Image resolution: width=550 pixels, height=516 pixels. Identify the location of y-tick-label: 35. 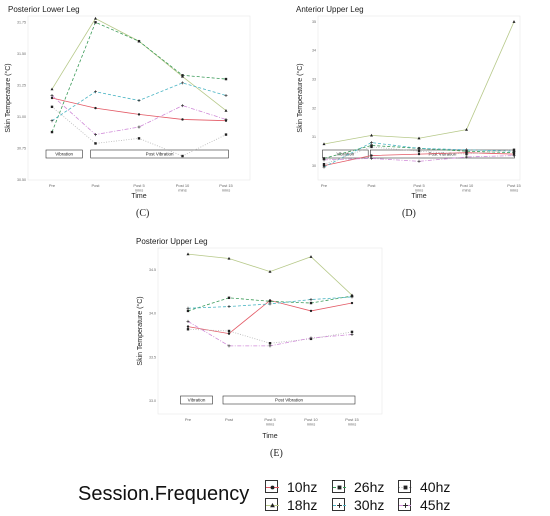
(314, 22).